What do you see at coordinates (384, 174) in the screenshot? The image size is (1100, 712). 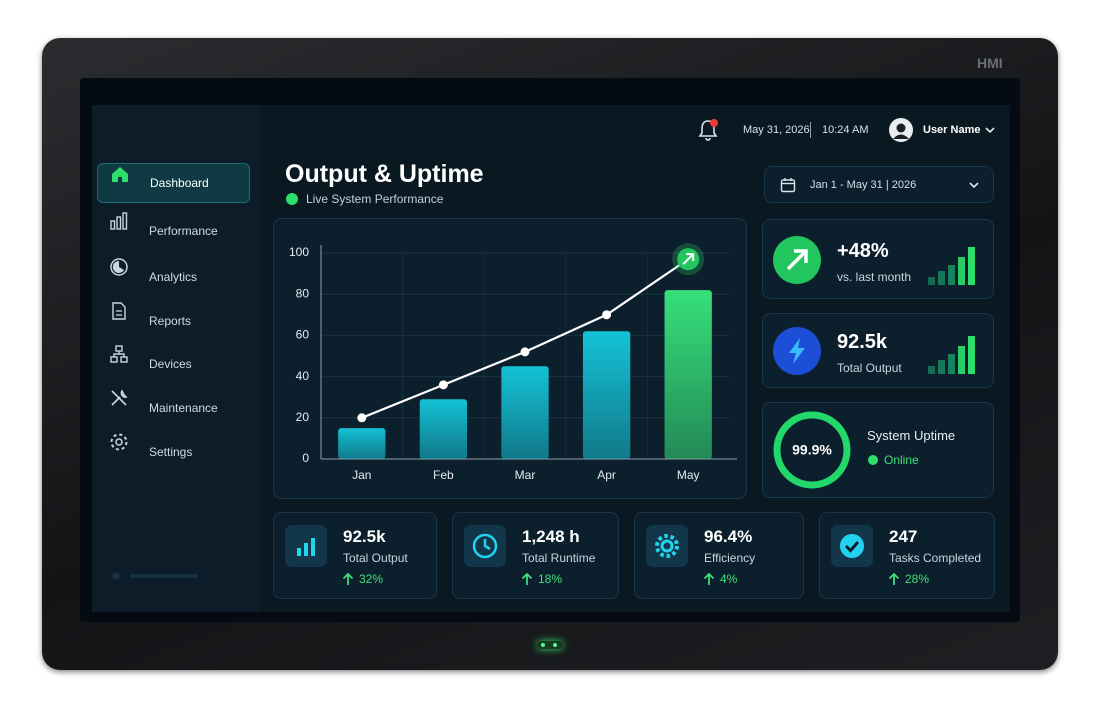 I see `page-title: Output & Uptime` at bounding box center [384, 174].